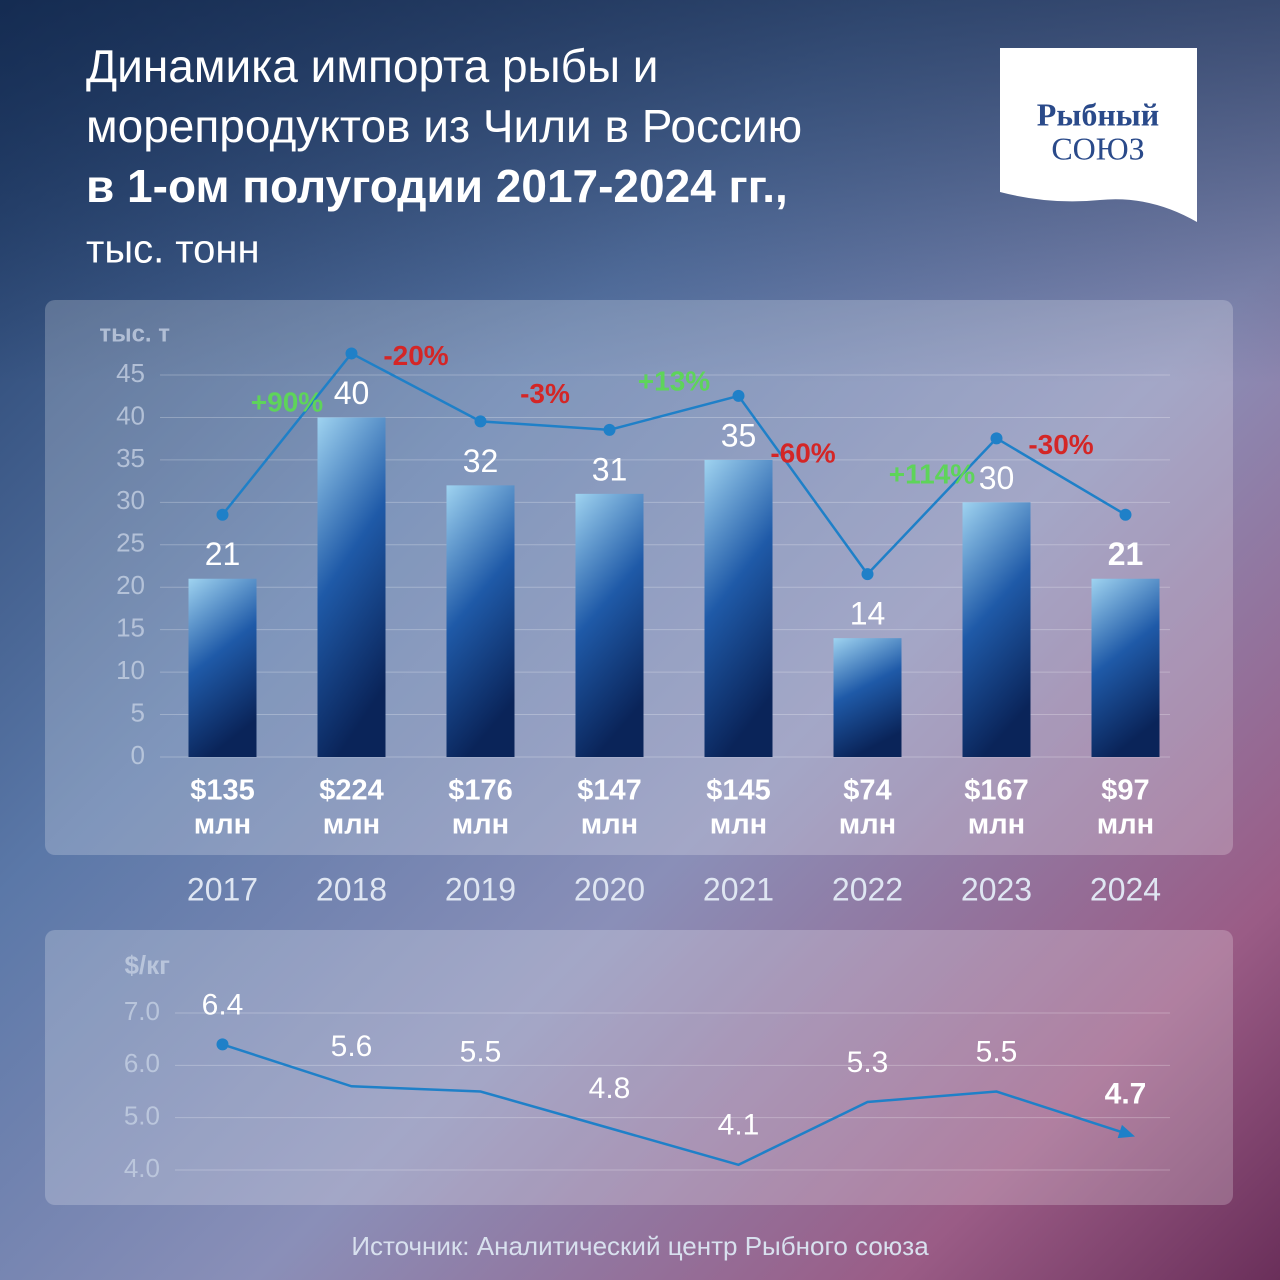  What do you see at coordinates (130, 543) in the screenshot?
I see `y-tick-label: 25` at bounding box center [130, 543].